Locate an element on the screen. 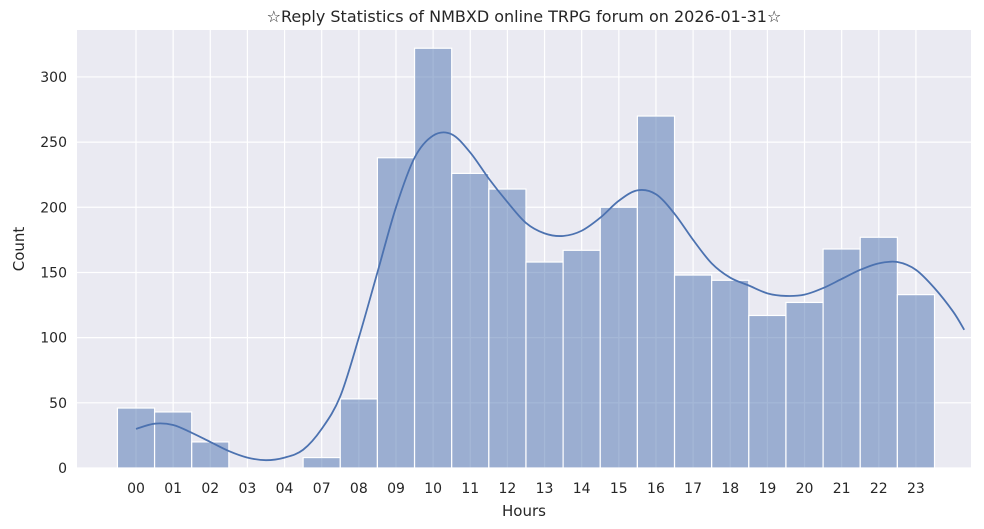 The width and height of the screenshot is (984, 529). x-tick-label: 17 is located at coordinates (693, 489).